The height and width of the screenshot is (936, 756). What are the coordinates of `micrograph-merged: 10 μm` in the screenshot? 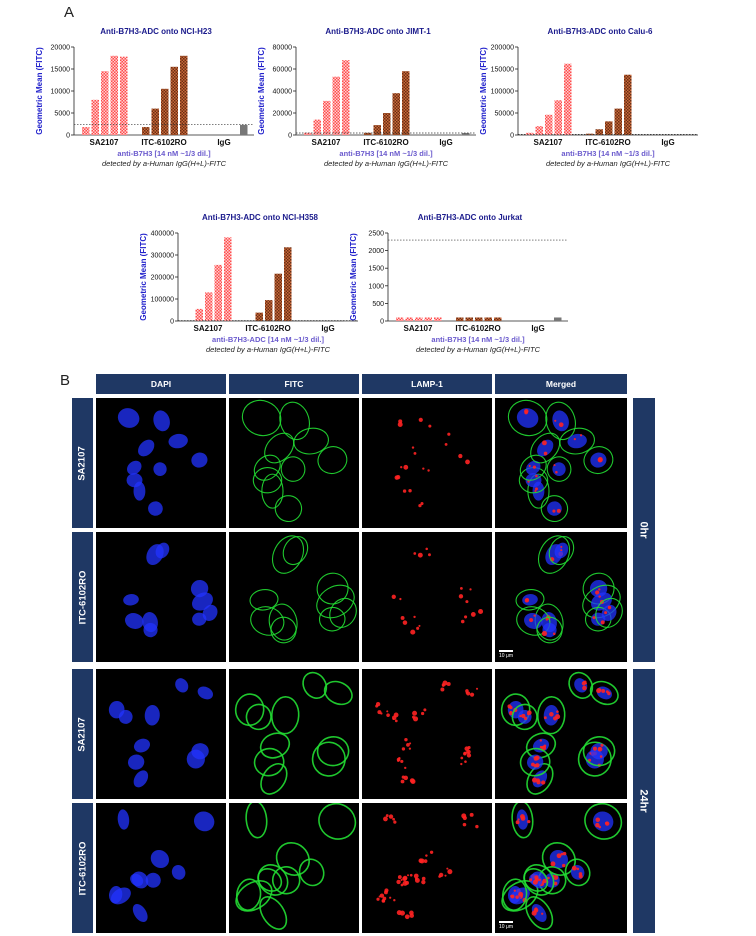 It's located at (561, 868).